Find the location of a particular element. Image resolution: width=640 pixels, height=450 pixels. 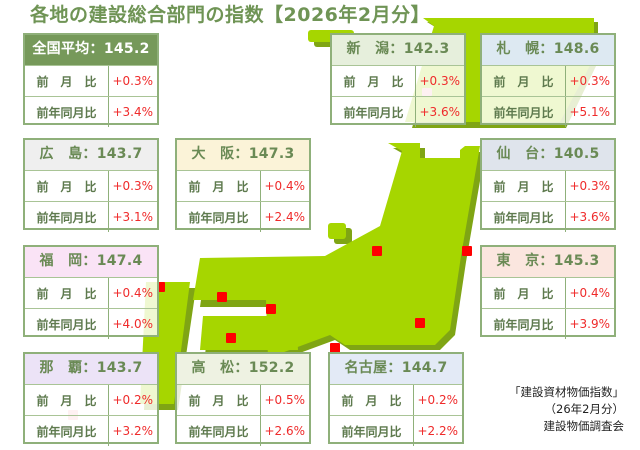

card-header: 広 島：143.7 is located at coordinates (91, 155).